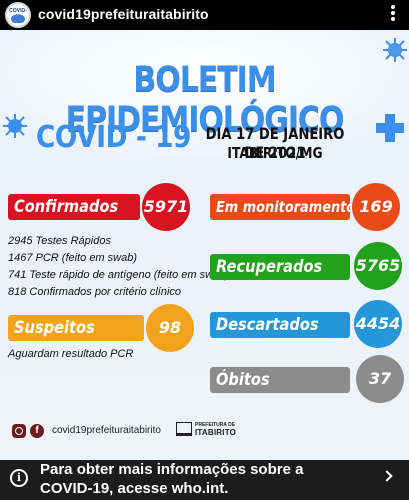  Describe the element at coordinates (76, 328) in the screenshot. I see `suspeitos-label: Suspeitos` at that location.